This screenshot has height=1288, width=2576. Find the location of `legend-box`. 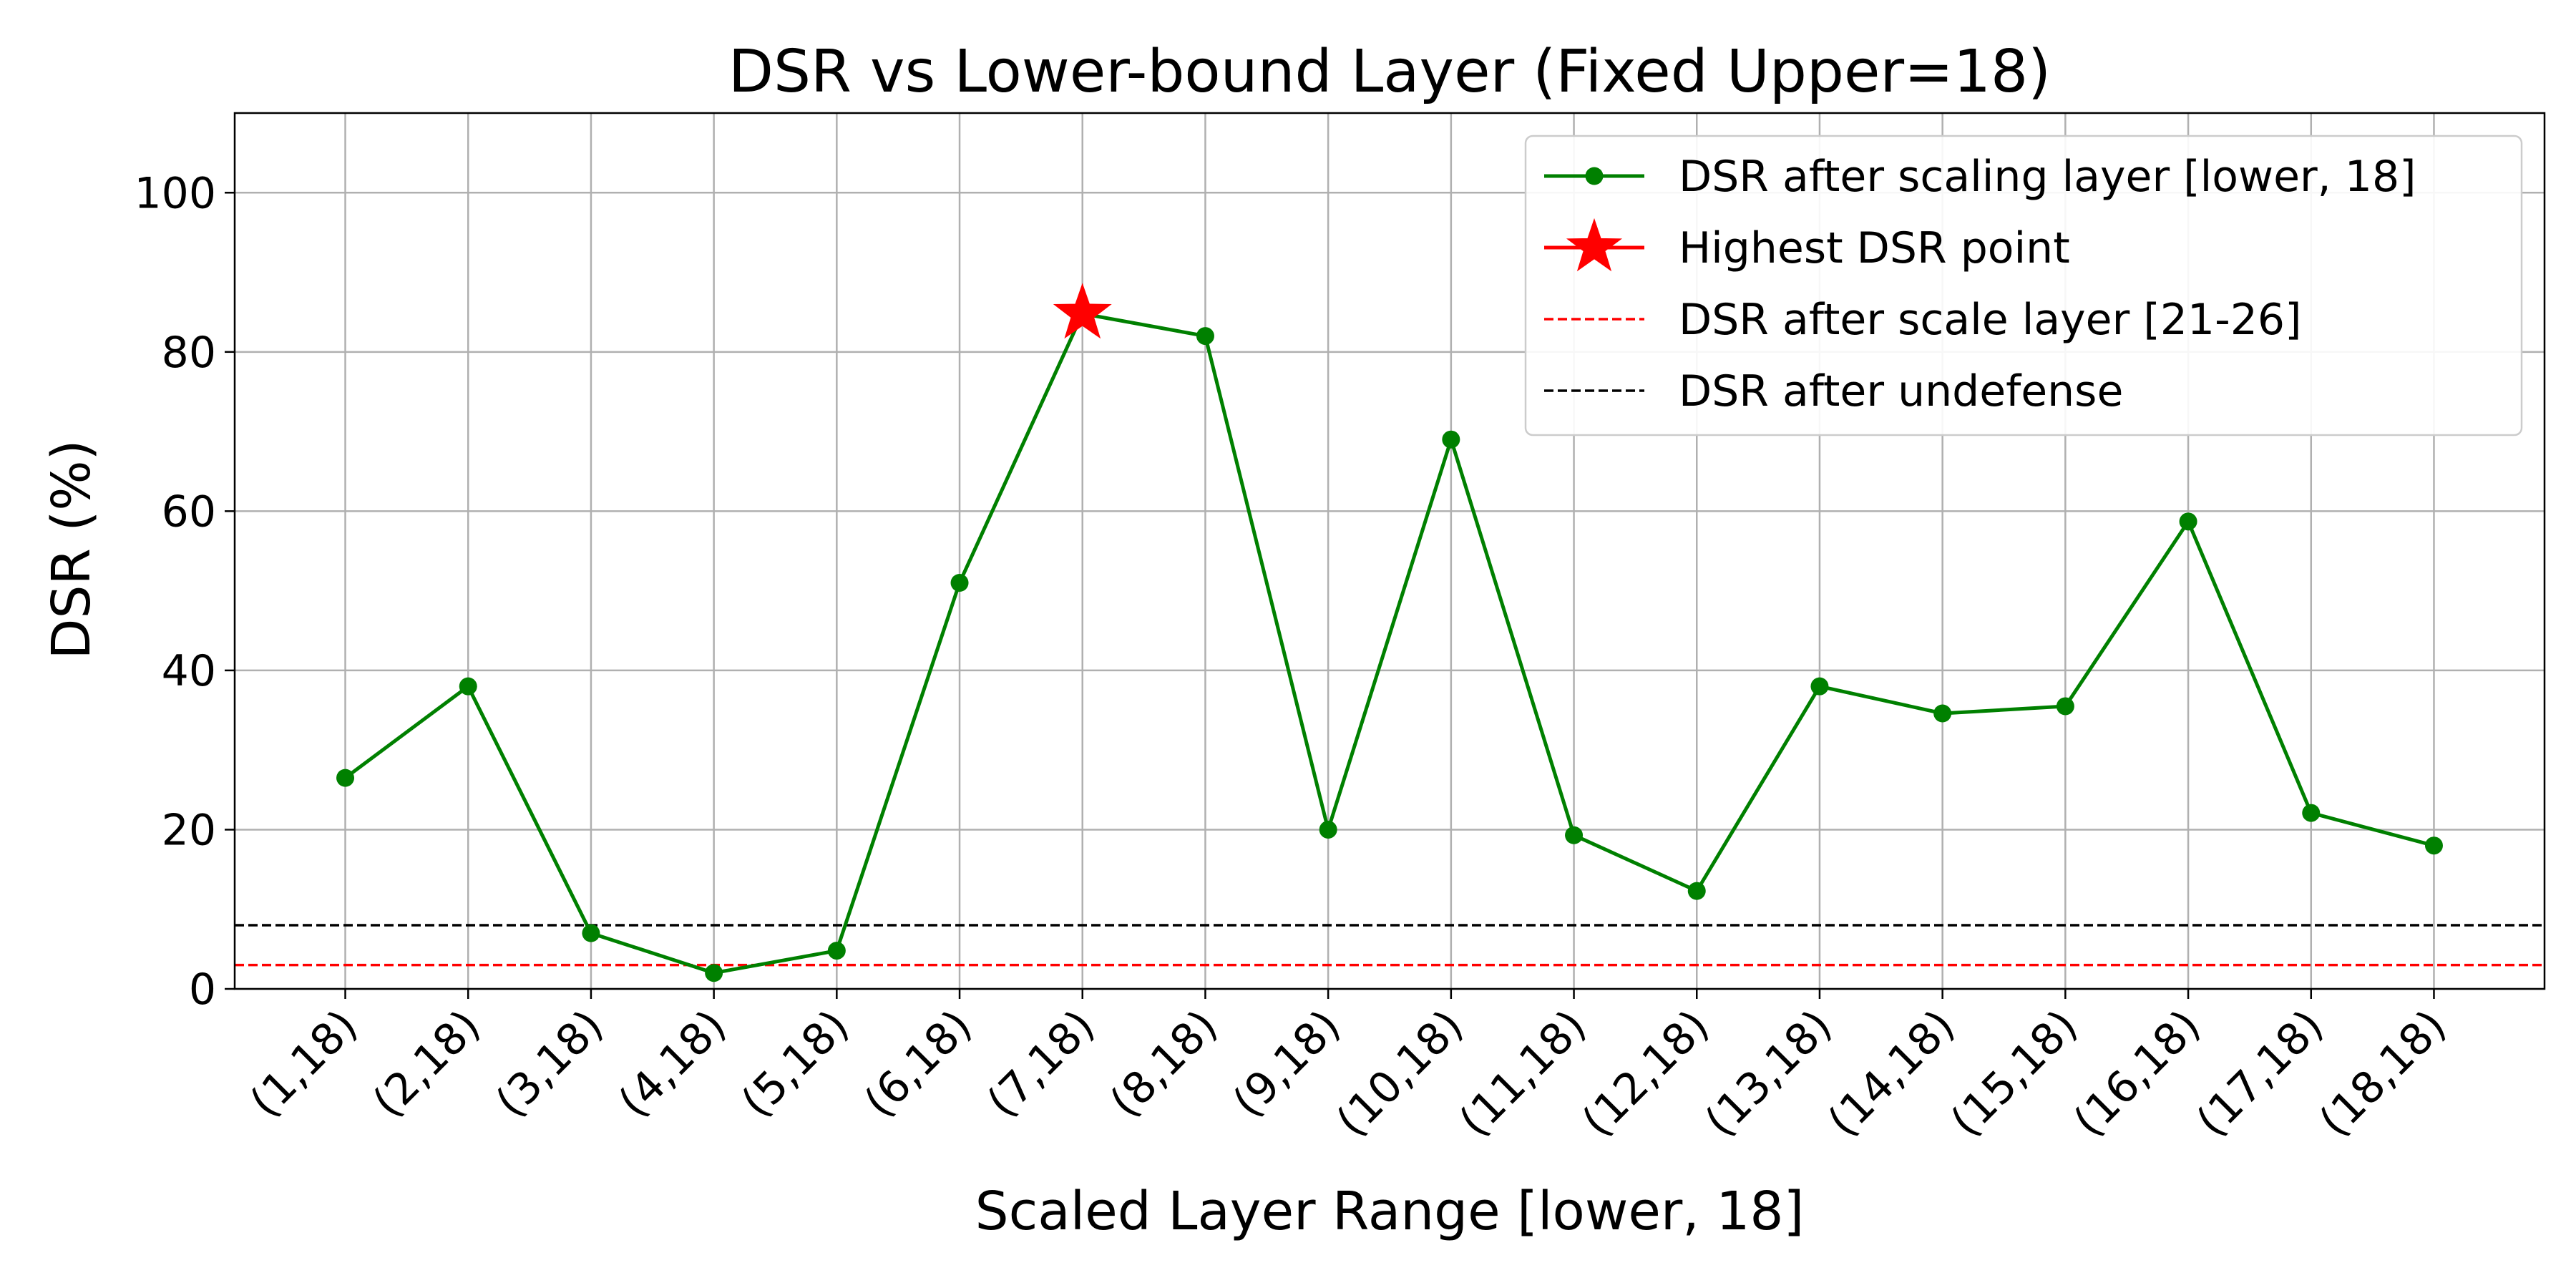

legend-box is located at coordinates (2023, 285).